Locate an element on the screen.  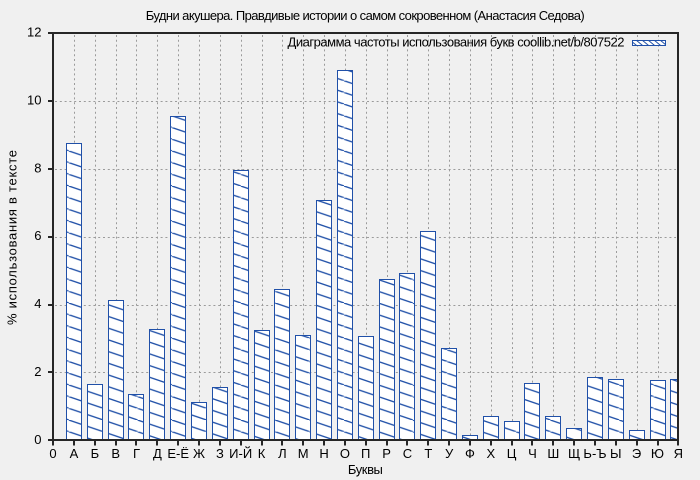
svg-text: Е-Ё is located at coordinates (178, 453).